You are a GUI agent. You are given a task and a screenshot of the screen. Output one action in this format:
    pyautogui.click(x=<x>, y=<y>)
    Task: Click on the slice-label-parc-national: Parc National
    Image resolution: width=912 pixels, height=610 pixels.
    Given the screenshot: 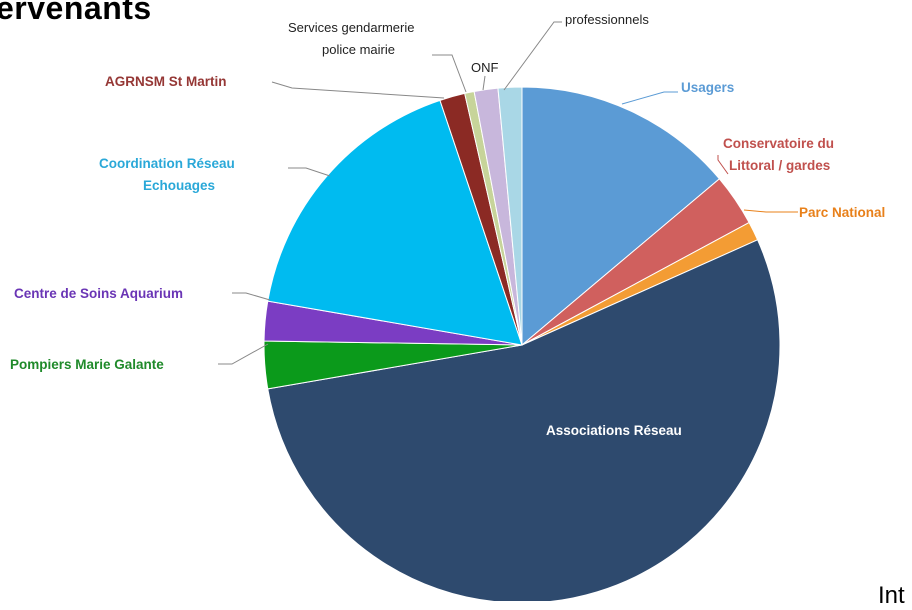 What is the action you would take?
    pyautogui.click(x=842, y=212)
    